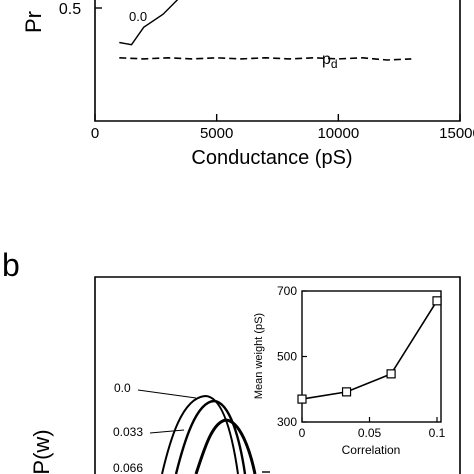  Describe the element at coordinates (122, 388) in the screenshot. I see `curve-label-0.0: 0.0` at that location.